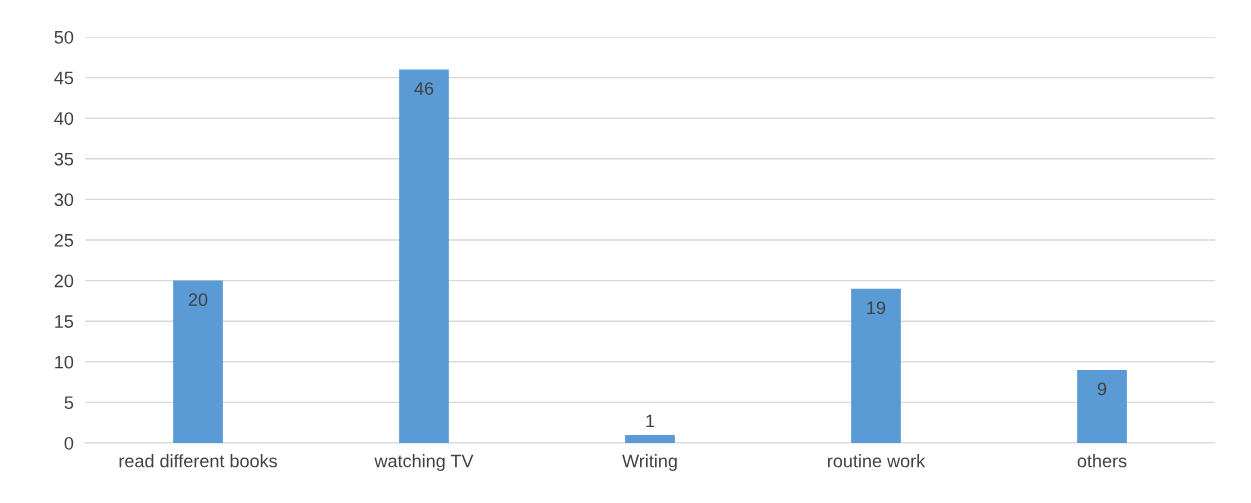 Image resolution: width=1251 pixels, height=503 pixels. What do you see at coordinates (64, 281) in the screenshot?
I see `y-tick-label: 20` at bounding box center [64, 281].